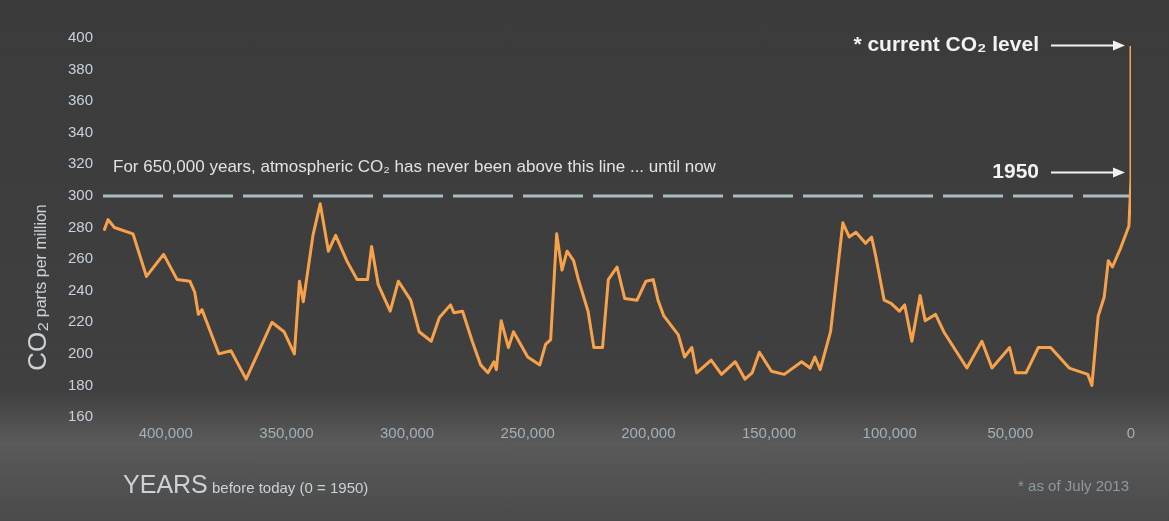  What do you see at coordinates (81, 416) in the screenshot?
I see `y-tick-label: 160` at bounding box center [81, 416].